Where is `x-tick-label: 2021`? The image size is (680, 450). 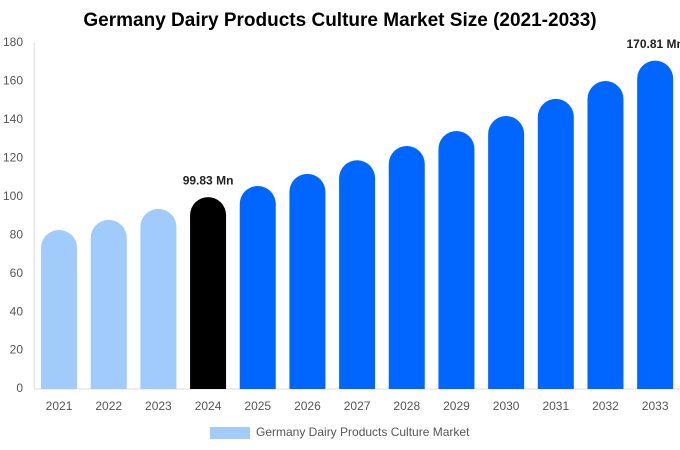 x-tick-label: 2021 is located at coordinates (59, 406).